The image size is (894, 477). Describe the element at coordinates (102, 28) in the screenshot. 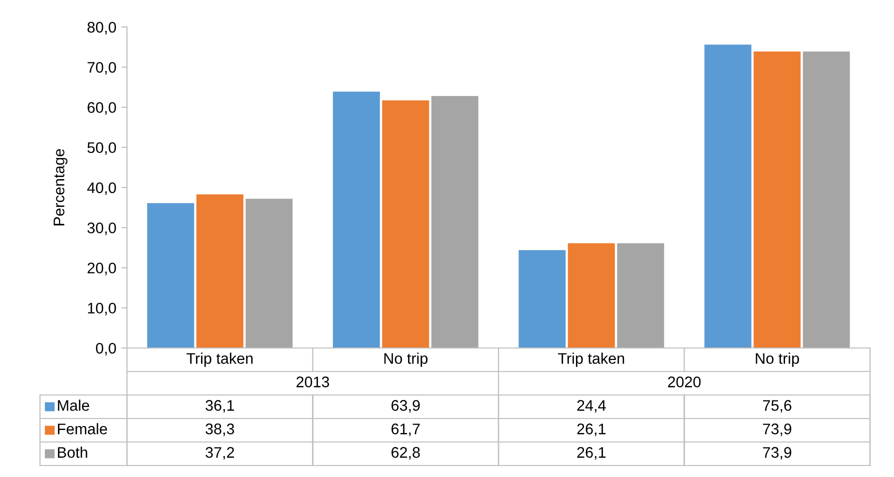

I see `y-tick-label: 80,0` at that location.